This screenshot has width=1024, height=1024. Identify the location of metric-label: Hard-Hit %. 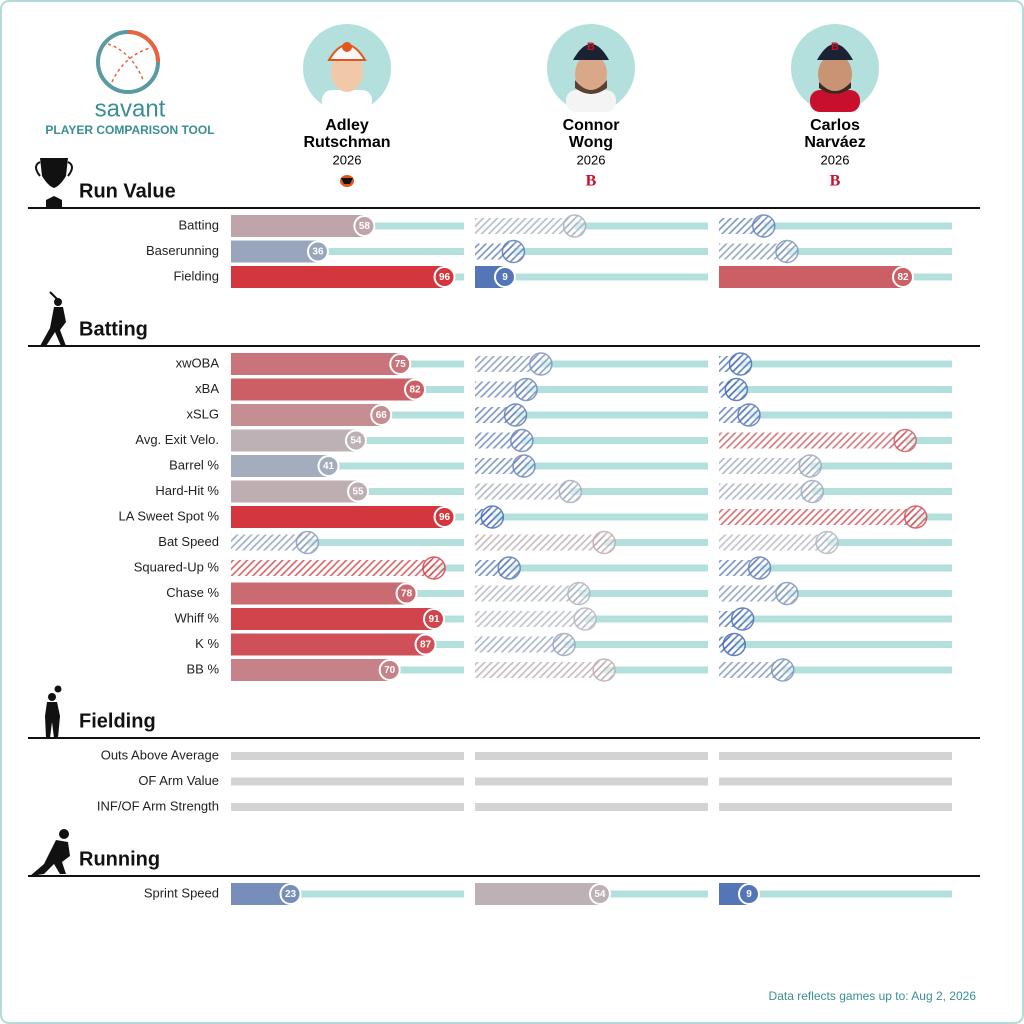
(187, 490).